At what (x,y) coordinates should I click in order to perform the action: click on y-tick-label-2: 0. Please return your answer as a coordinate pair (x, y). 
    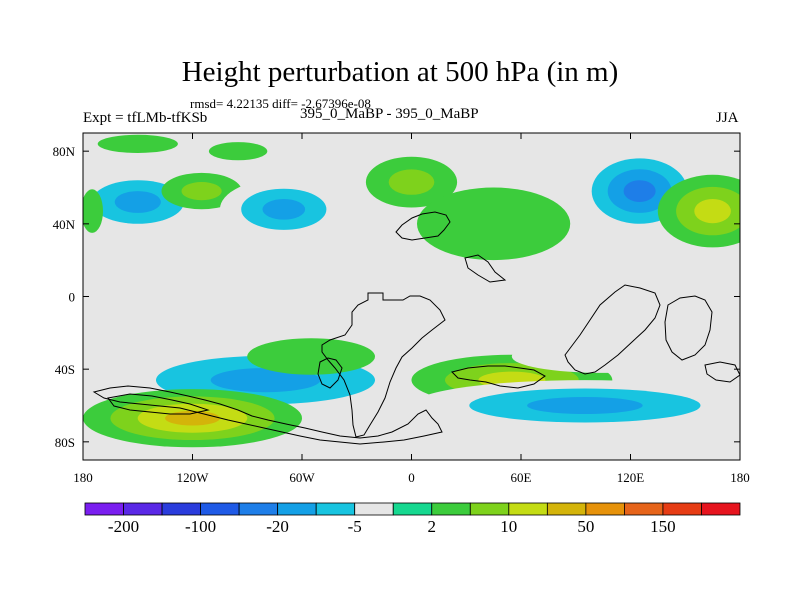
    Looking at the image, I should click on (72, 297).